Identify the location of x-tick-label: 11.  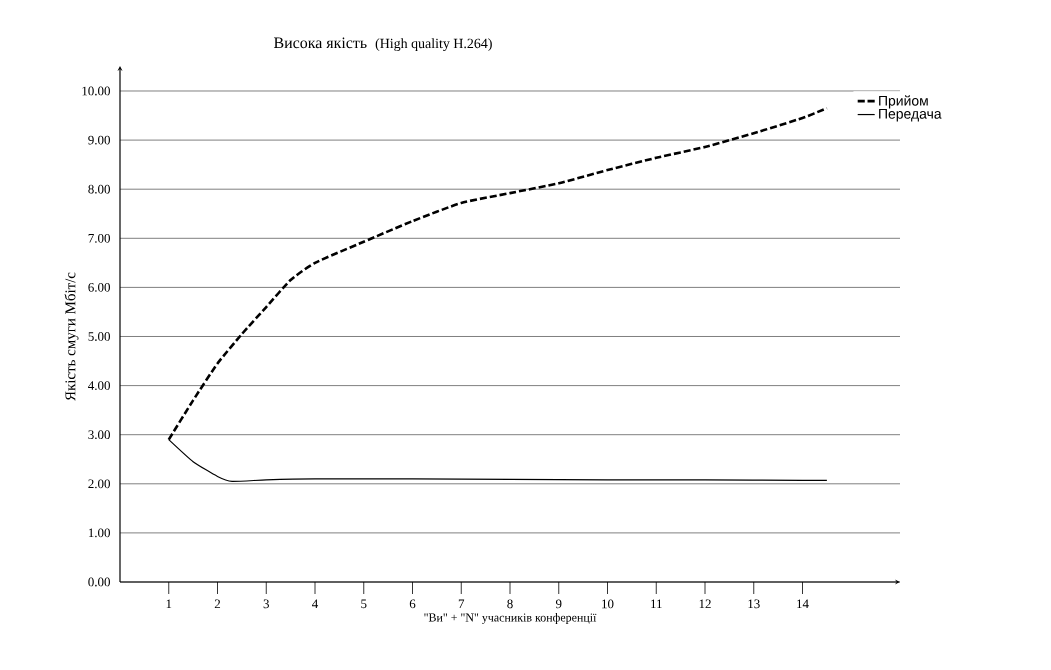
(656, 604).